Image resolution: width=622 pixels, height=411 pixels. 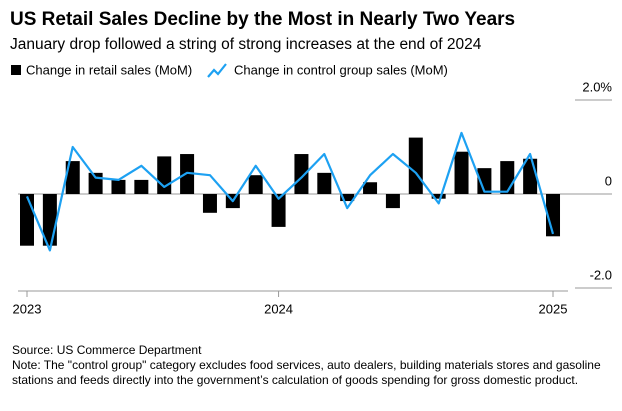 I want to click on y-tick-label: 0, so click(x=608, y=180).